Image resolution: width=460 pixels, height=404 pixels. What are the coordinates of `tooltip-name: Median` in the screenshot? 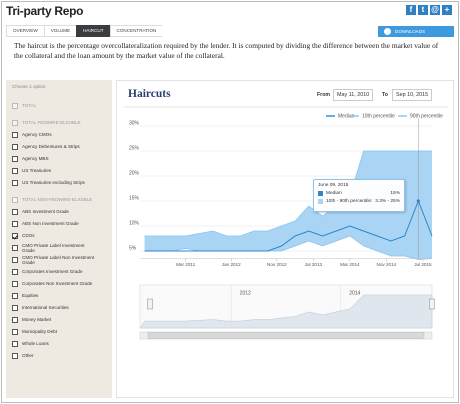 It's located at (334, 193).